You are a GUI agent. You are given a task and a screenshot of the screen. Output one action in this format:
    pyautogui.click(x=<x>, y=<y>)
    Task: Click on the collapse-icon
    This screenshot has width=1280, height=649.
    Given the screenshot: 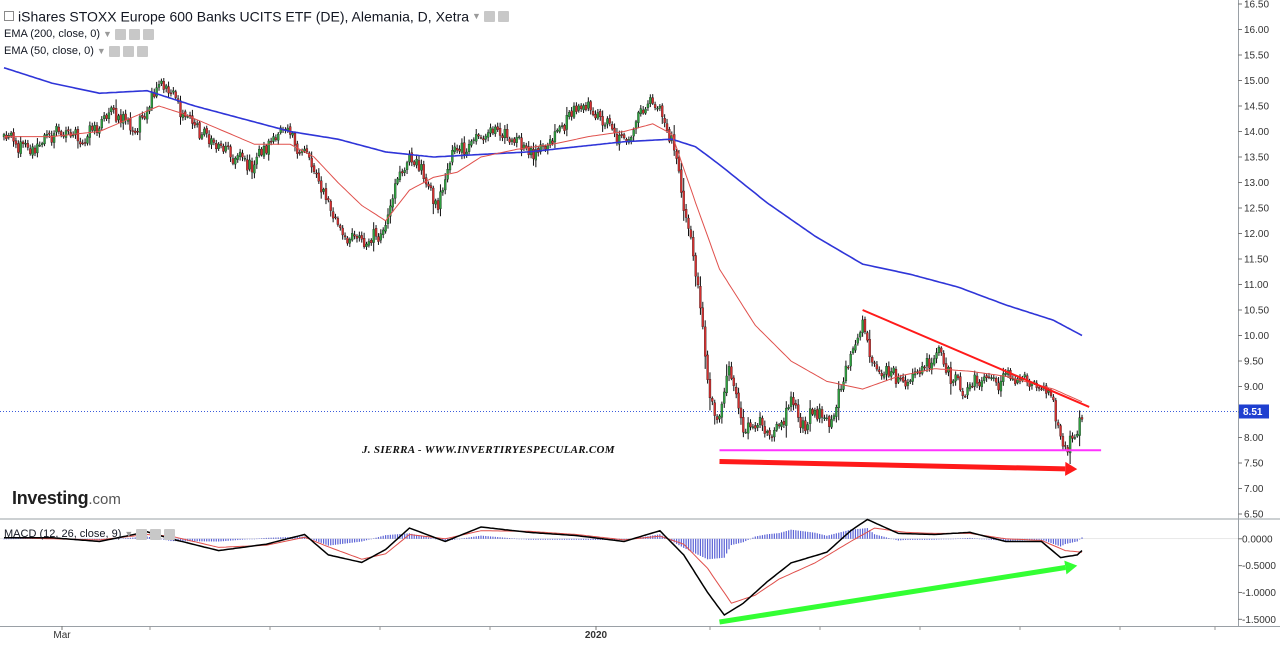 What is the action you would take?
    pyautogui.click(x=9, y=16)
    